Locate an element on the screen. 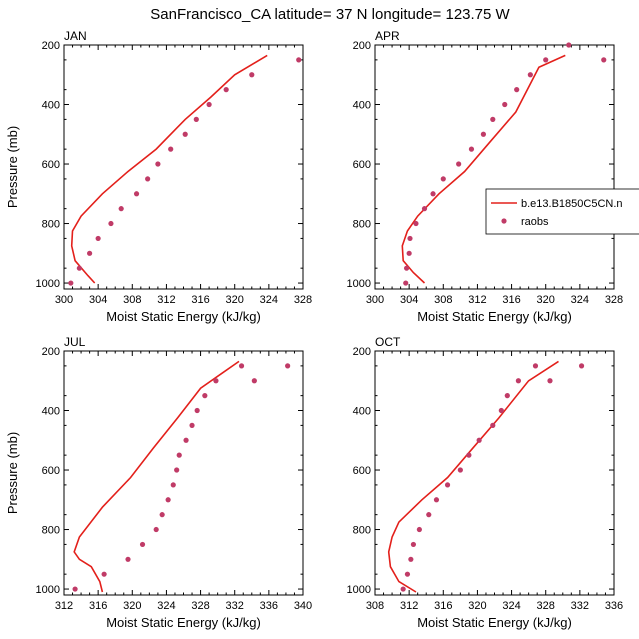 The width and height of the screenshot is (639, 639). x-tick-label: 340 is located at coordinates (303, 606).